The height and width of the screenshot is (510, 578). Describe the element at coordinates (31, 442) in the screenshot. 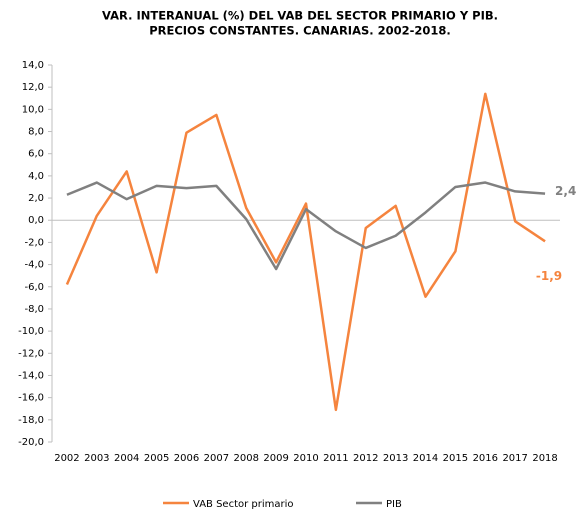

I see `y-tick-label: -20,0` at that location.